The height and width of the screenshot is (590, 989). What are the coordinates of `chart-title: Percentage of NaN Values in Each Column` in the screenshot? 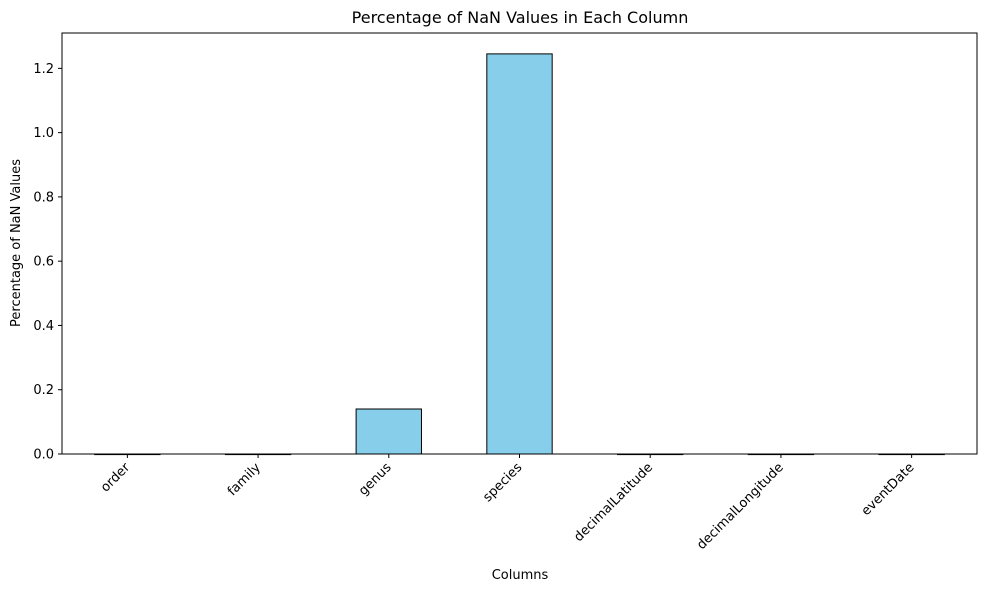 It's located at (520, 17).